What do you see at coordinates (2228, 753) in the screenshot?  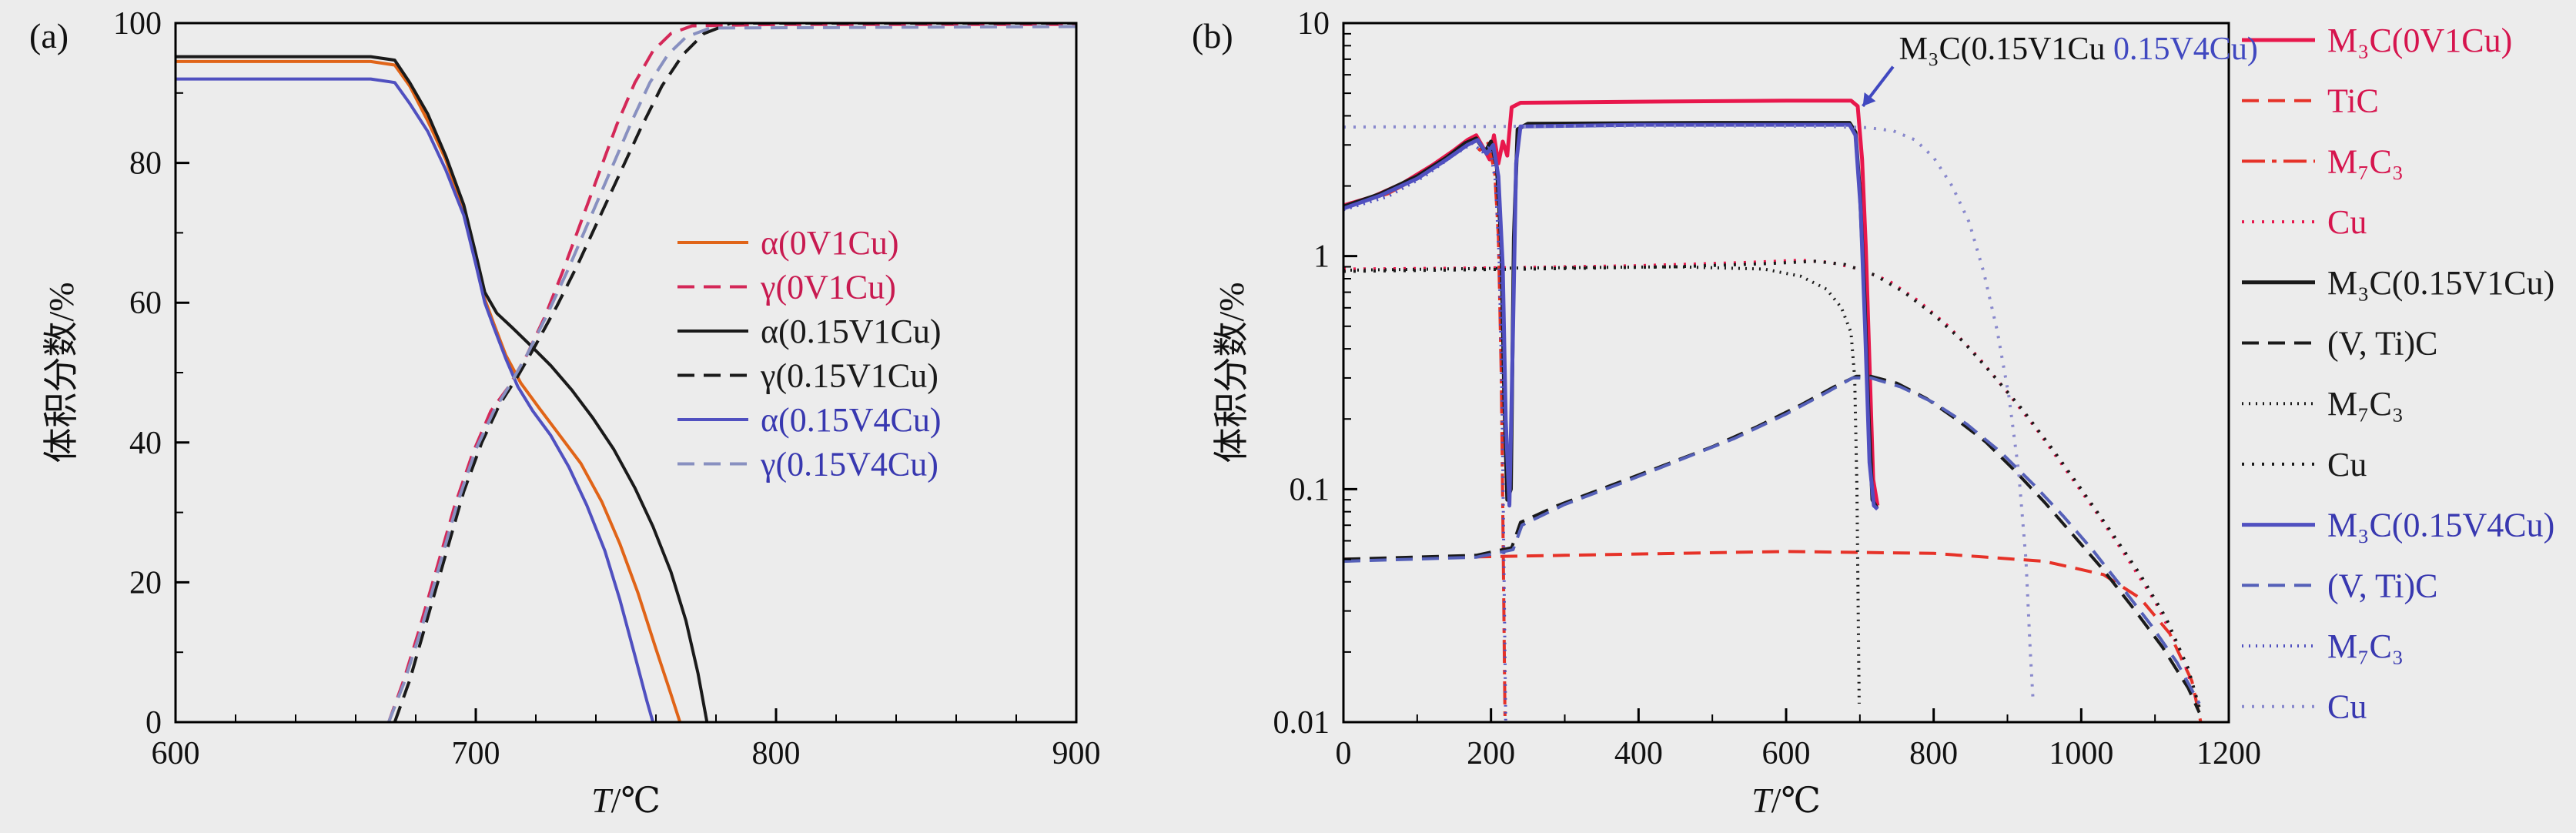 I see `x-tick-label: 1200` at bounding box center [2228, 753].